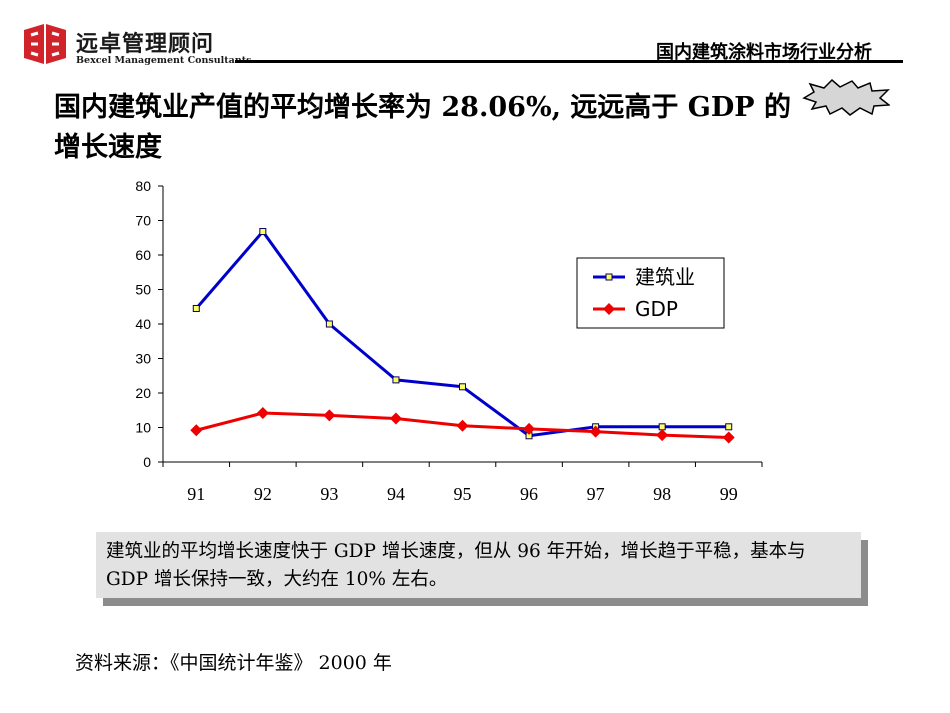  What do you see at coordinates (463, 494) in the screenshot?
I see `x-tick-label: 95` at bounding box center [463, 494].